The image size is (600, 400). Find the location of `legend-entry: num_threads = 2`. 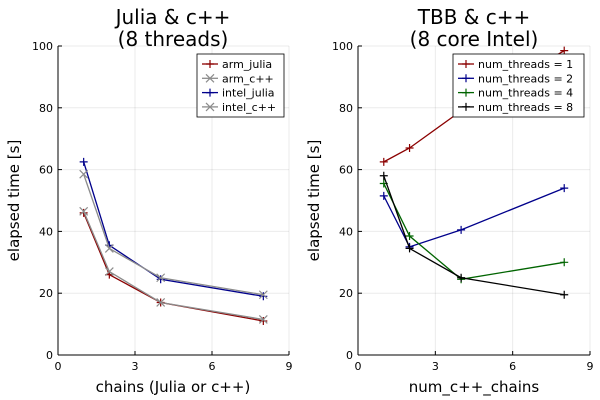

legend-entry: num_threads = 2 is located at coordinates (525, 78).